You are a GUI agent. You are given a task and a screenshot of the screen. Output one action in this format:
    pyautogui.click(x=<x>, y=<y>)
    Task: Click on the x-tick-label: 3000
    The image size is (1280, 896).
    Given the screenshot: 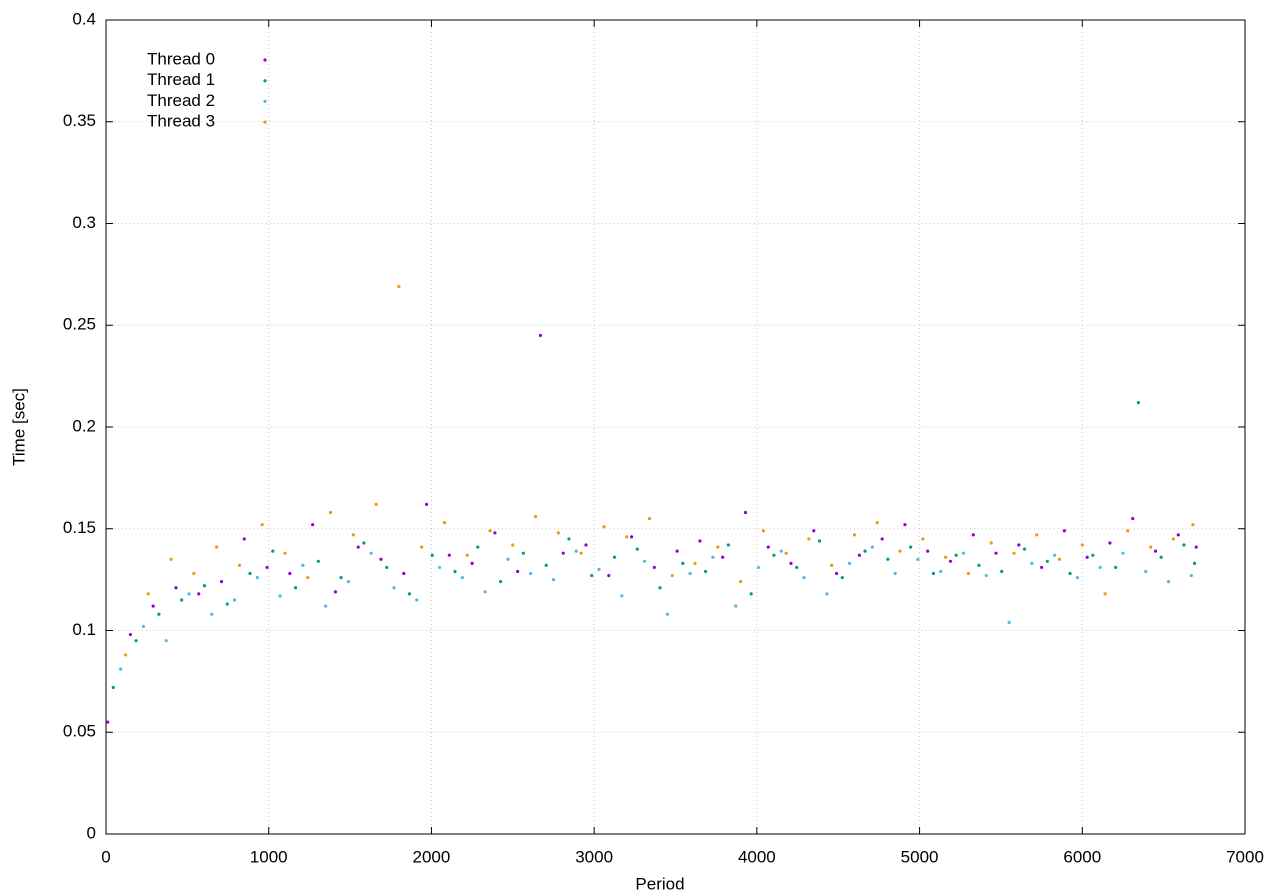 What is the action you would take?
    pyautogui.click(x=594, y=856)
    